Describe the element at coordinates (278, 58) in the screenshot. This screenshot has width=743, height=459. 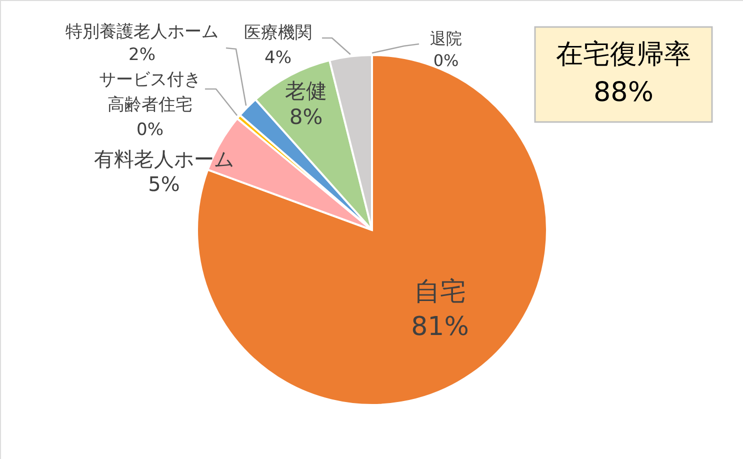
I see `data-label: 4%` at that location.